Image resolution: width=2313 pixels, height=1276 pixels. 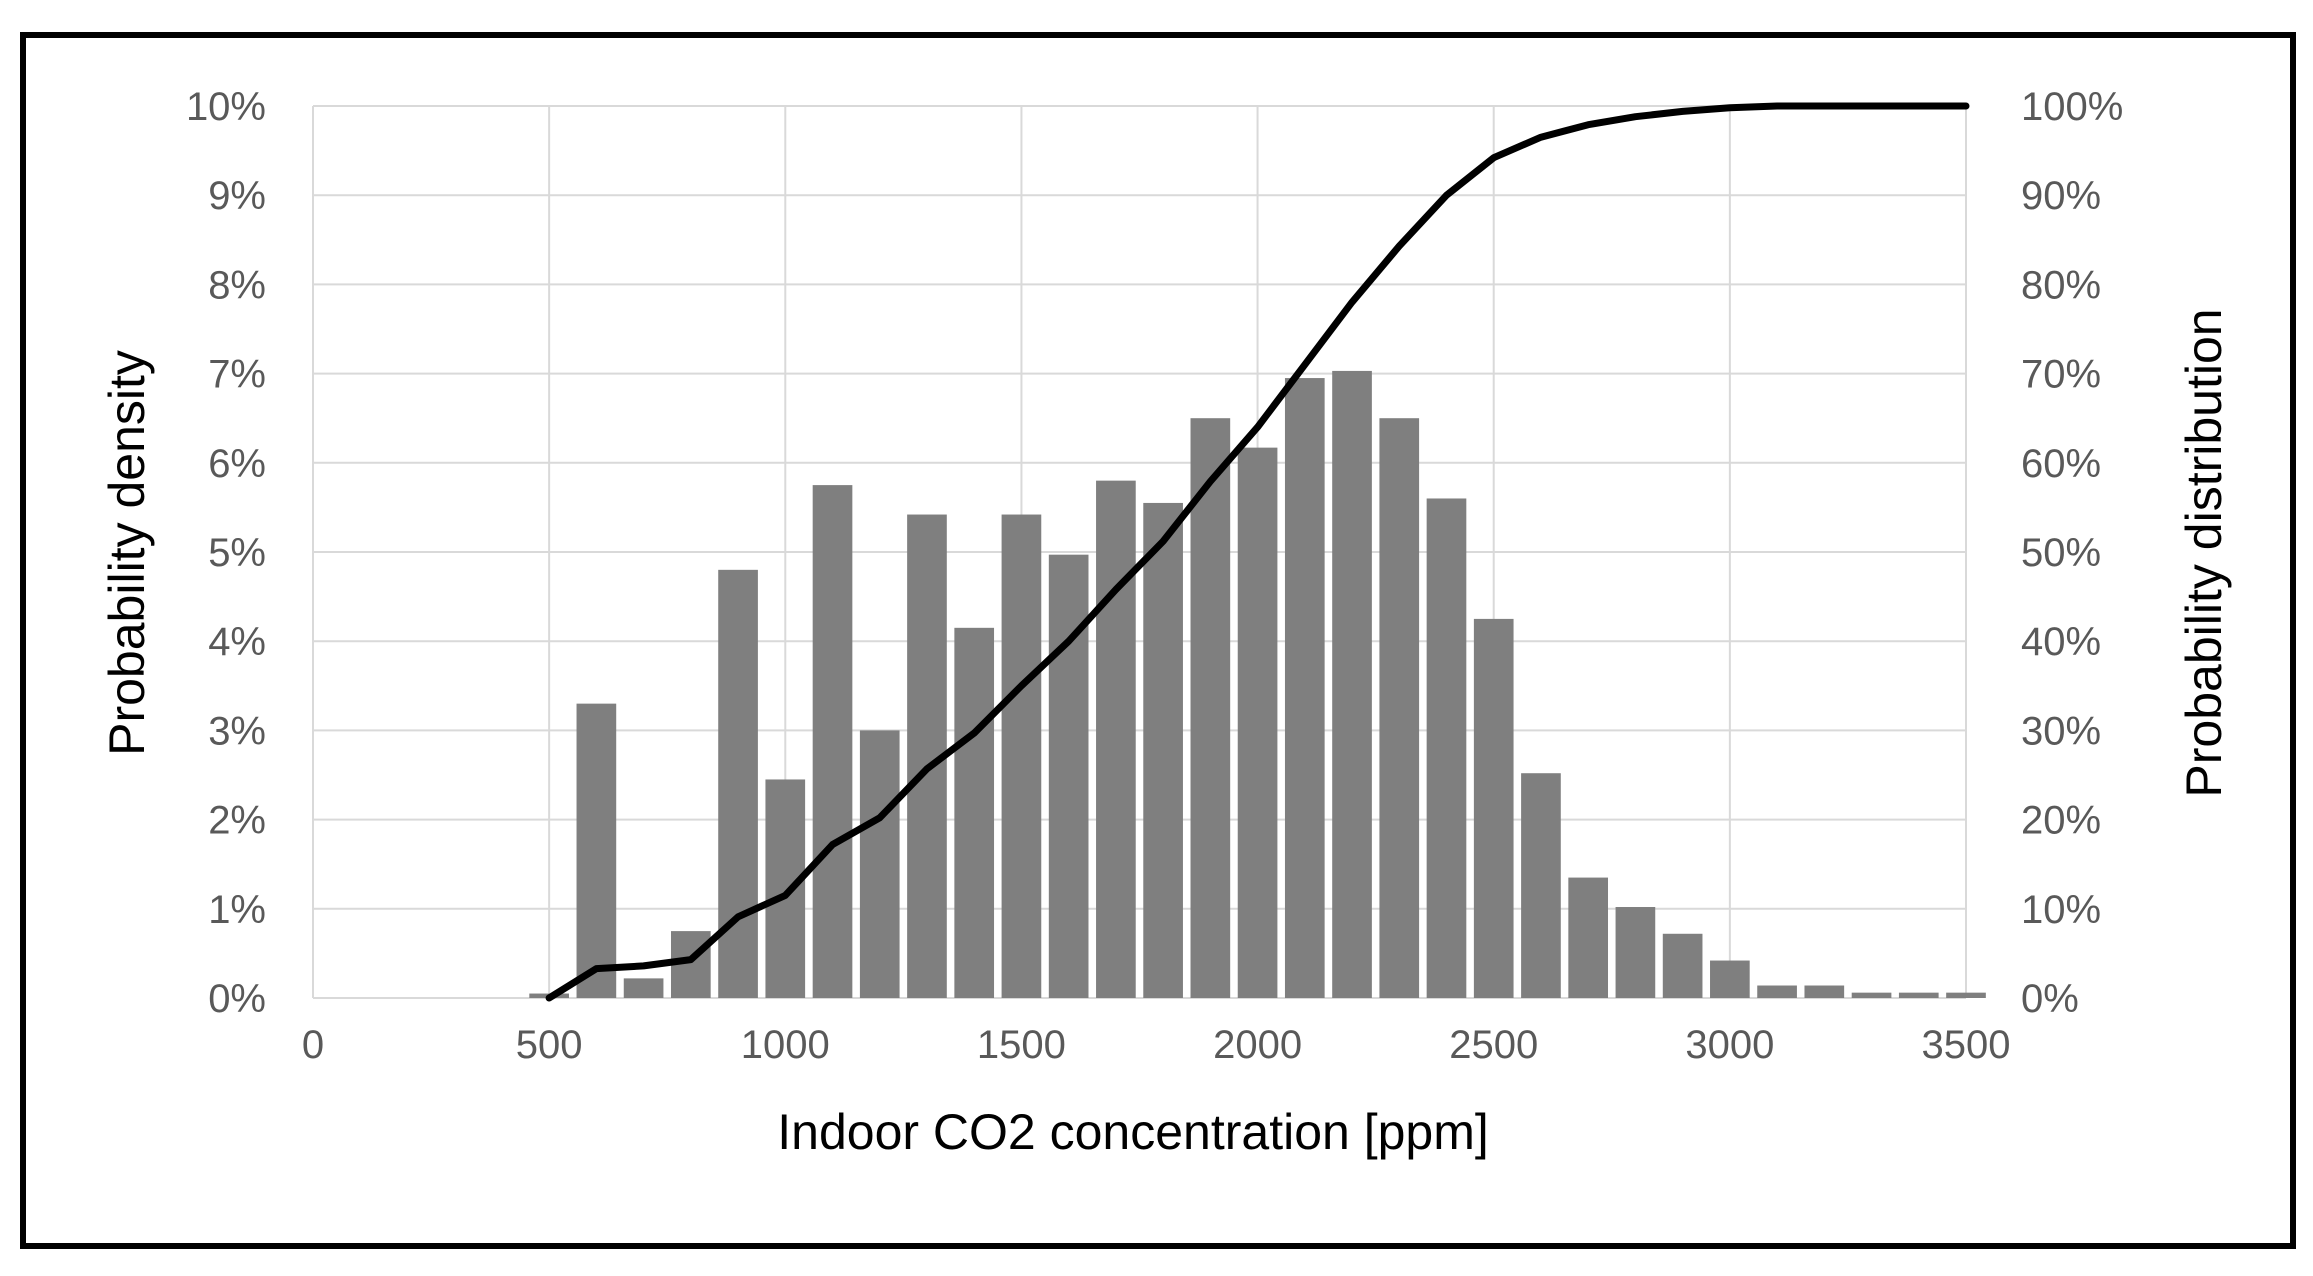 I want to click on y-tick-label: 3%, so click(x=237, y=731).